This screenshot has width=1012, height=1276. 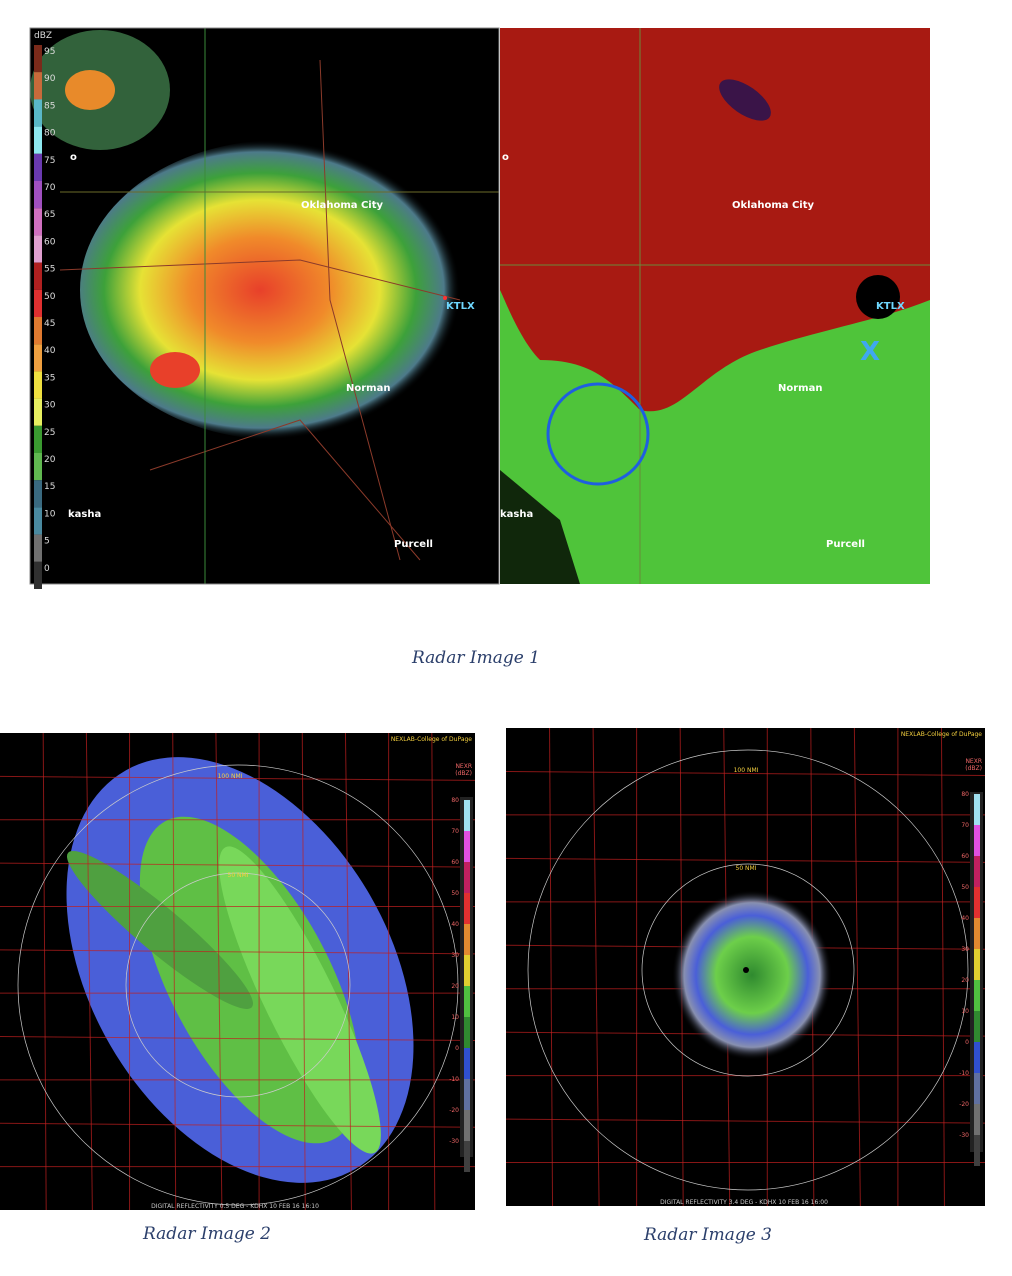 I want to click on caption: Radar Image 2, so click(x=206, y=1234).